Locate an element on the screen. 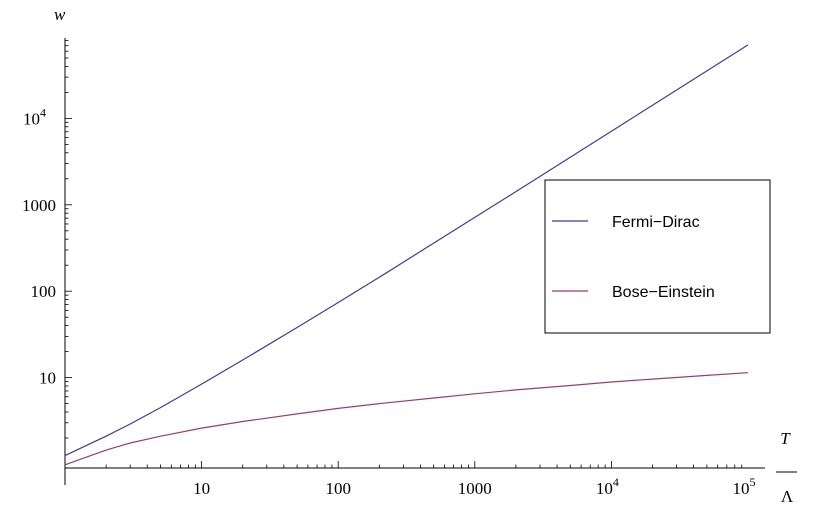 The width and height of the screenshot is (831, 519). y-axis-label: w is located at coordinates (60, 14).